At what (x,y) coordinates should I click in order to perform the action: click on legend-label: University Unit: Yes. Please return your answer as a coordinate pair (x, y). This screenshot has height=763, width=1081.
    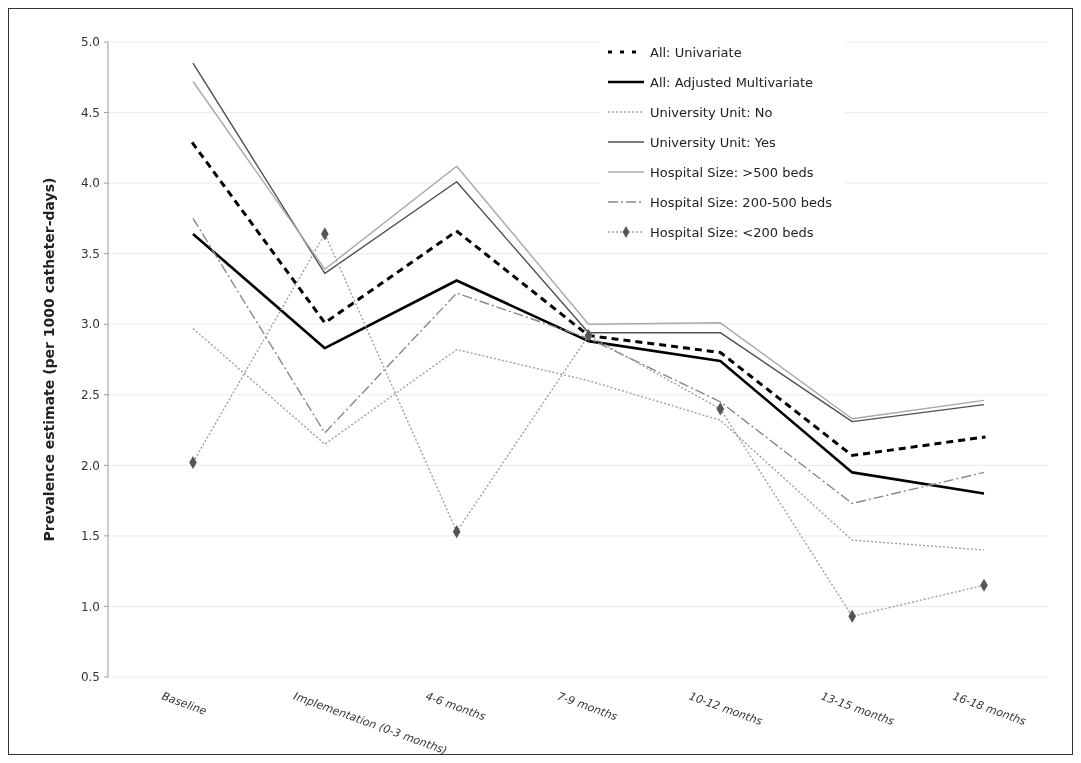
    Looking at the image, I should click on (713, 142).